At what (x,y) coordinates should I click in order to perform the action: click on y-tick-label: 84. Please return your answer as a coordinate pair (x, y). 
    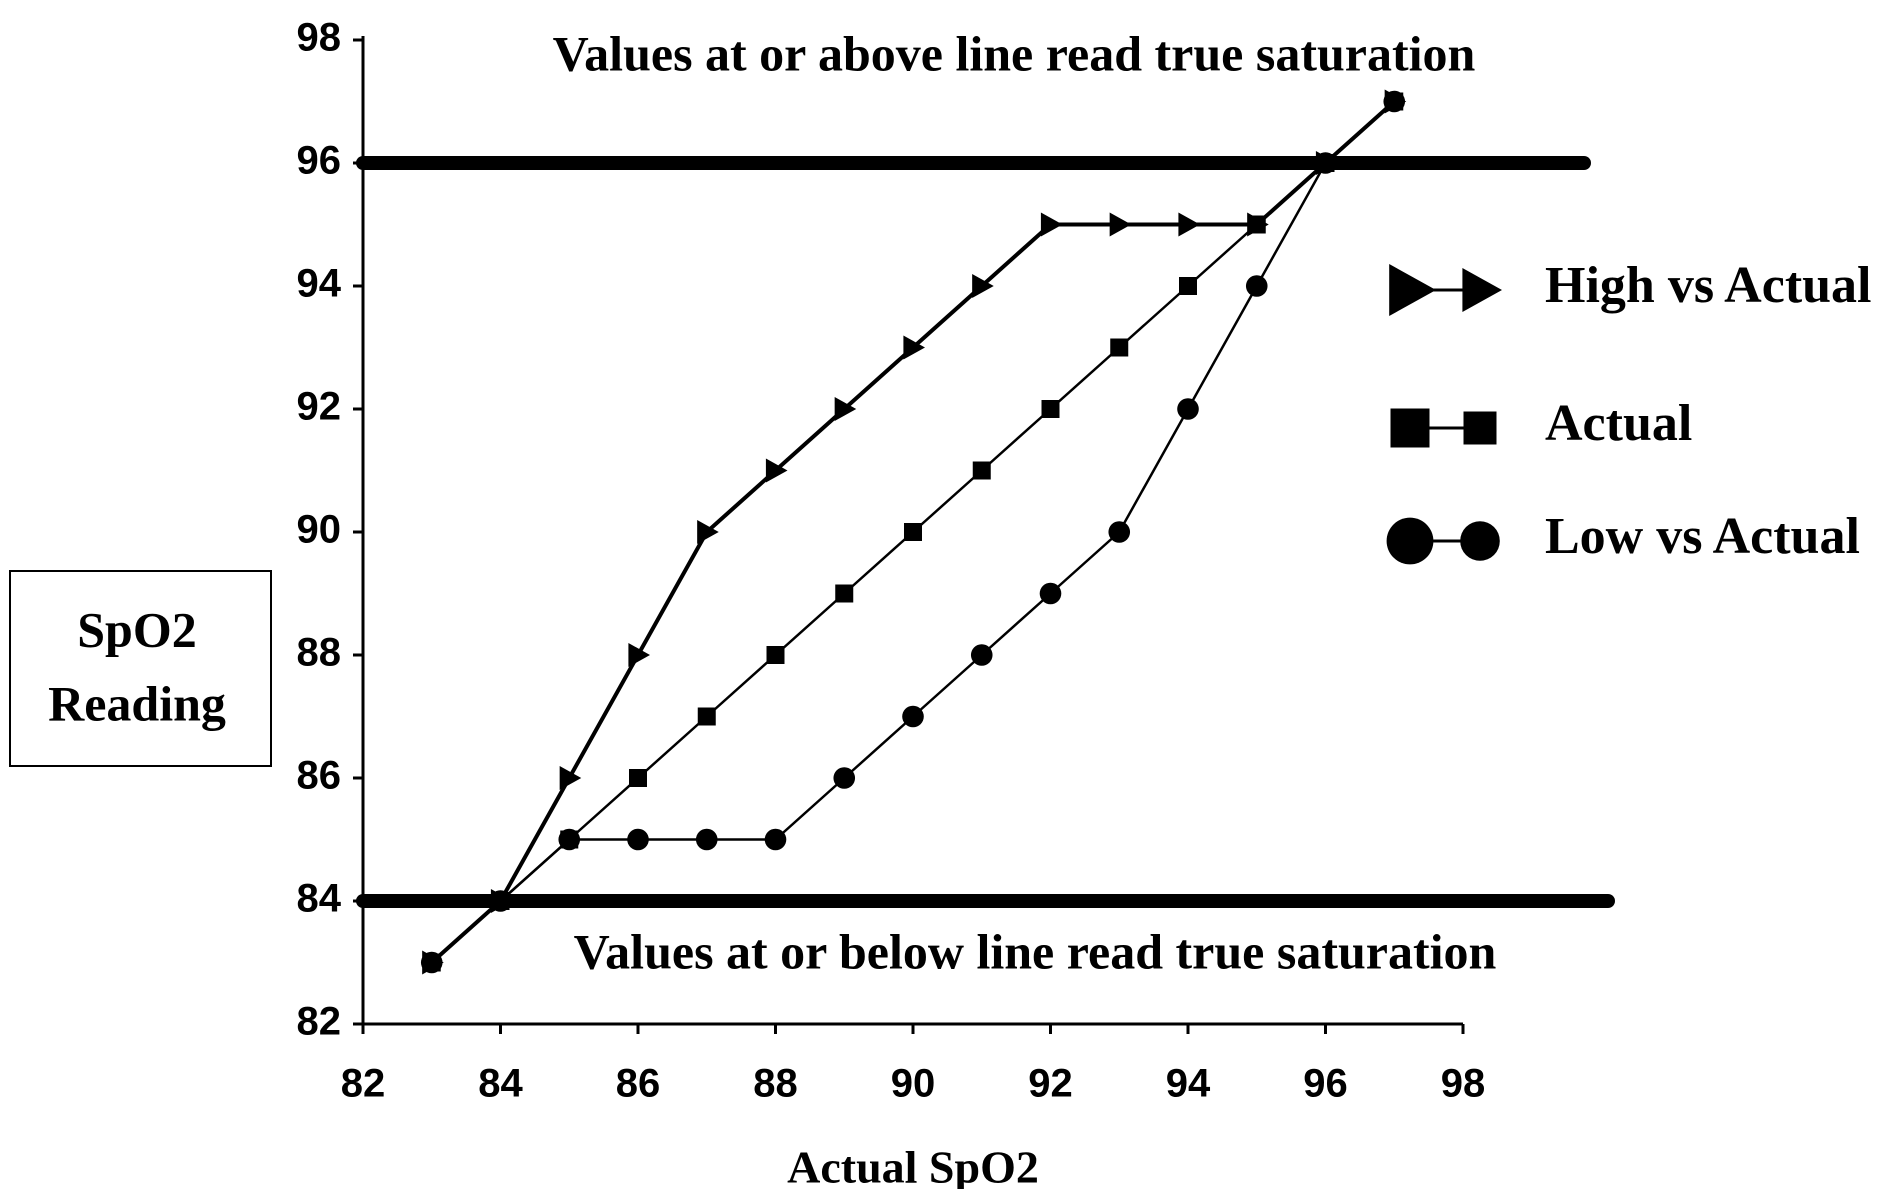
    Looking at the image, I should click on (319, 899).